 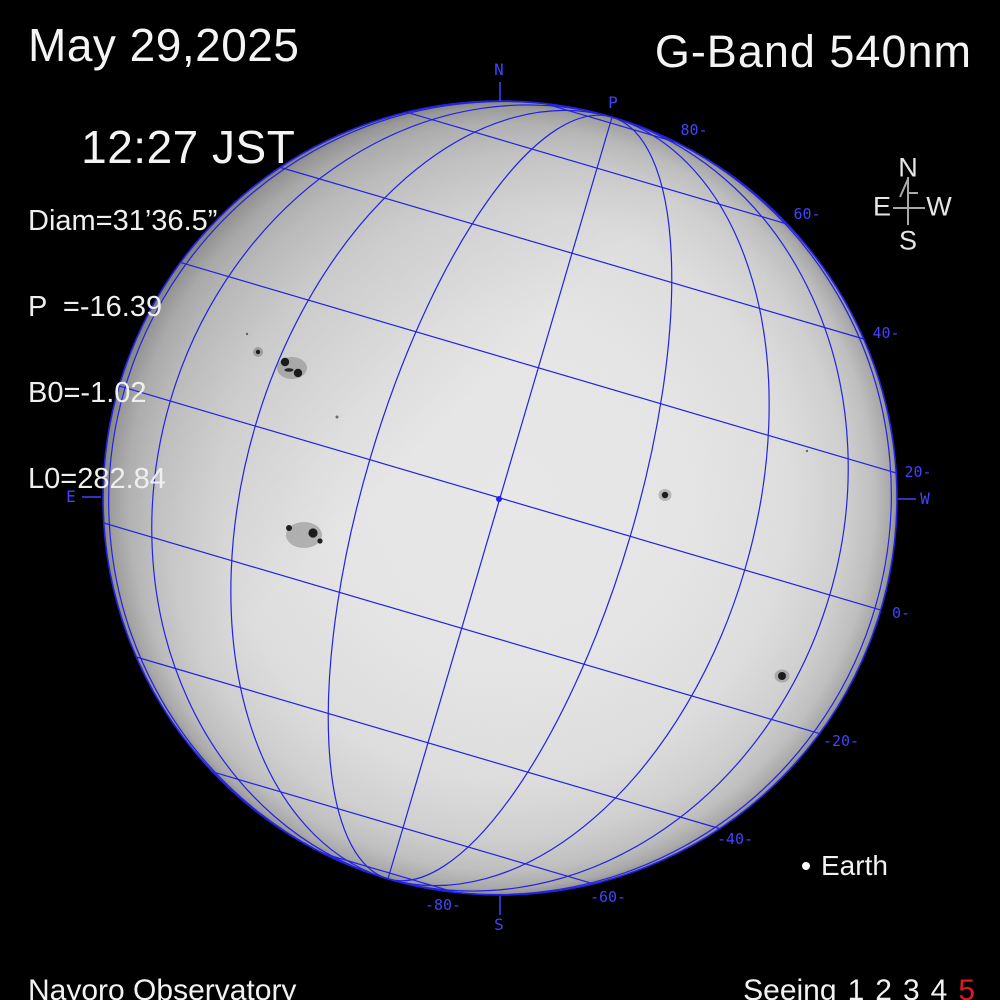 What do you see at coordinates (443, 905) in the screenshot?
I see `latitude-tick-label: -80-` at bounding box center [443, 905].